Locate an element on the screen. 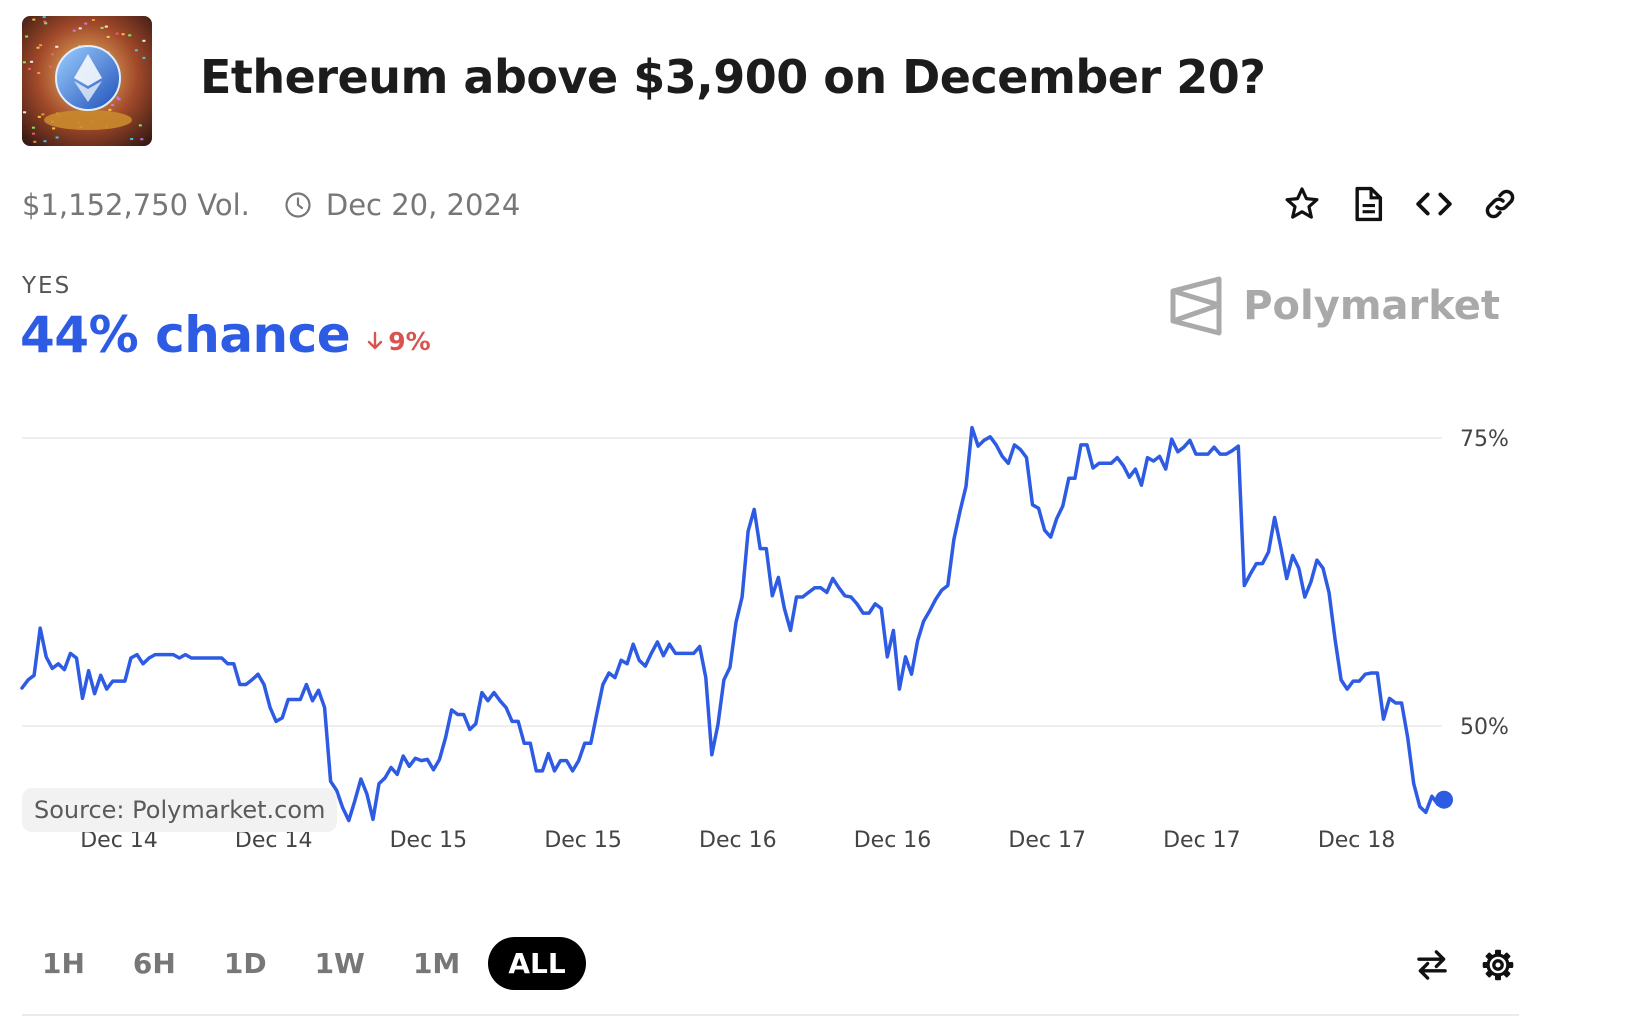  arrow-down-icon is located at coordinates (375, 340).